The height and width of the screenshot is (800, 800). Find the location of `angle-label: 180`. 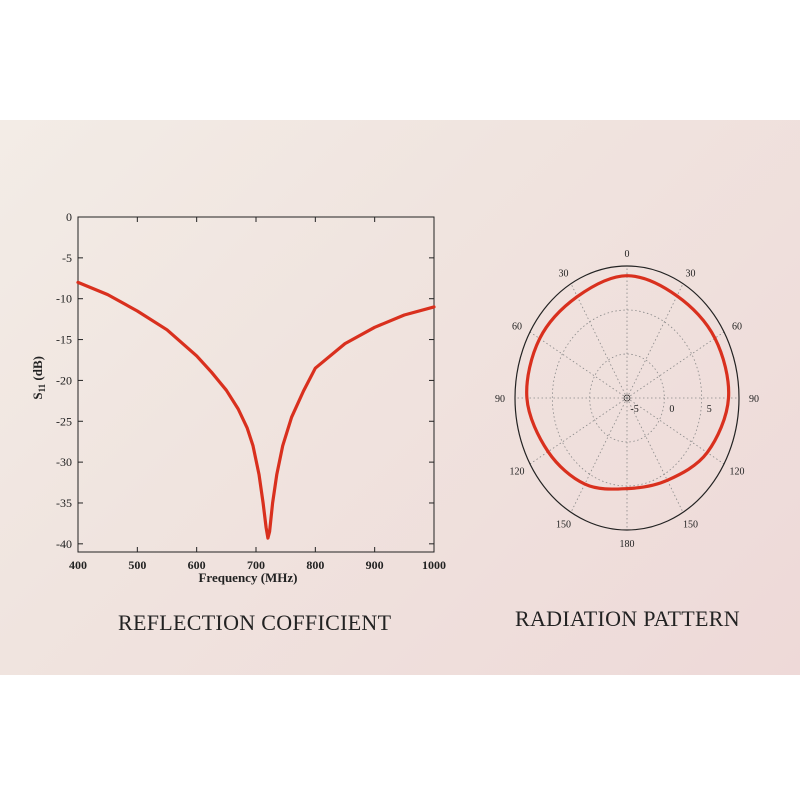

angle-label: 180 is located at coordinates (627, 544).